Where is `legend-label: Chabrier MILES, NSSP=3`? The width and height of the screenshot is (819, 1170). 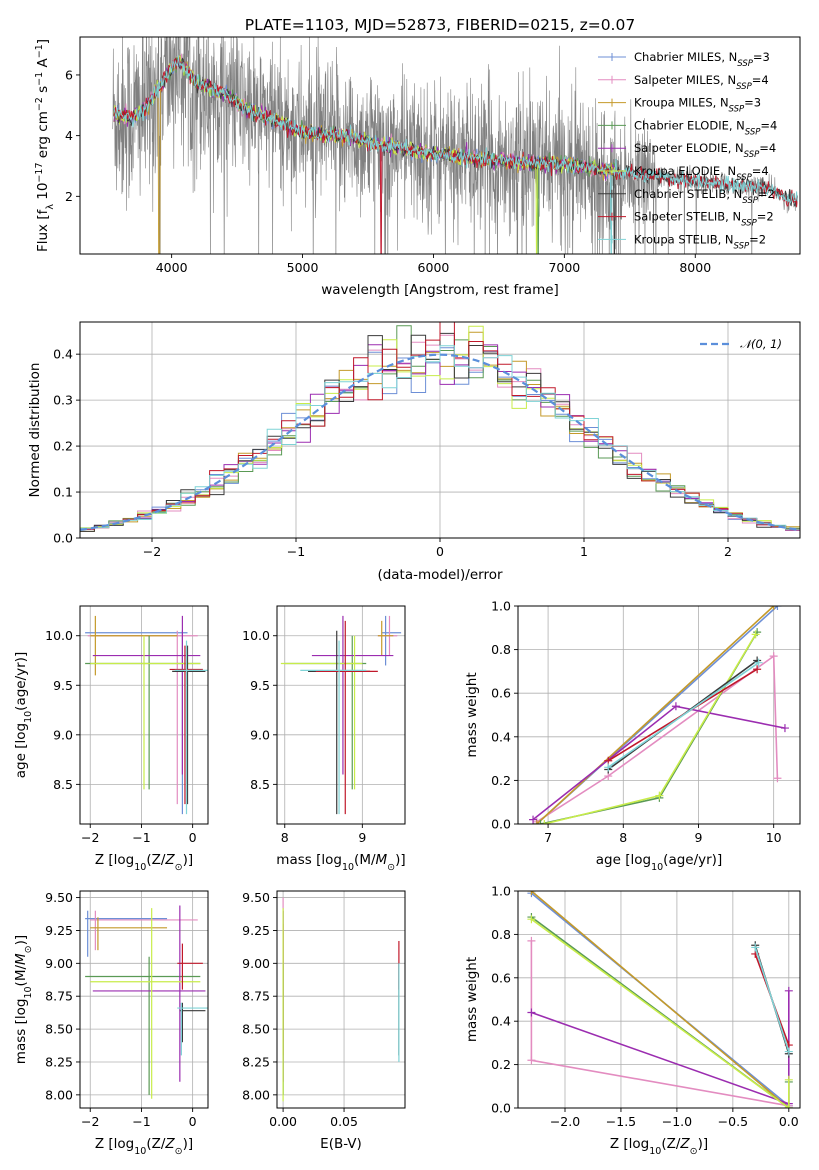 legend-label: Chabrier MILES, NSSP=3 is located at coordinates (702, 59).